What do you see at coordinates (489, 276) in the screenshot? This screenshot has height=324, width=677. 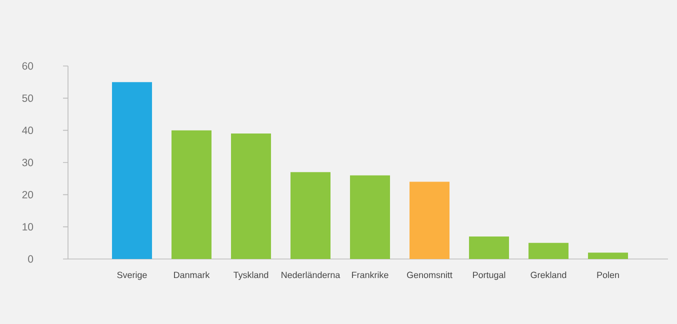 I see `x-tick-label: Portugal` at bounding box center [489, 276].